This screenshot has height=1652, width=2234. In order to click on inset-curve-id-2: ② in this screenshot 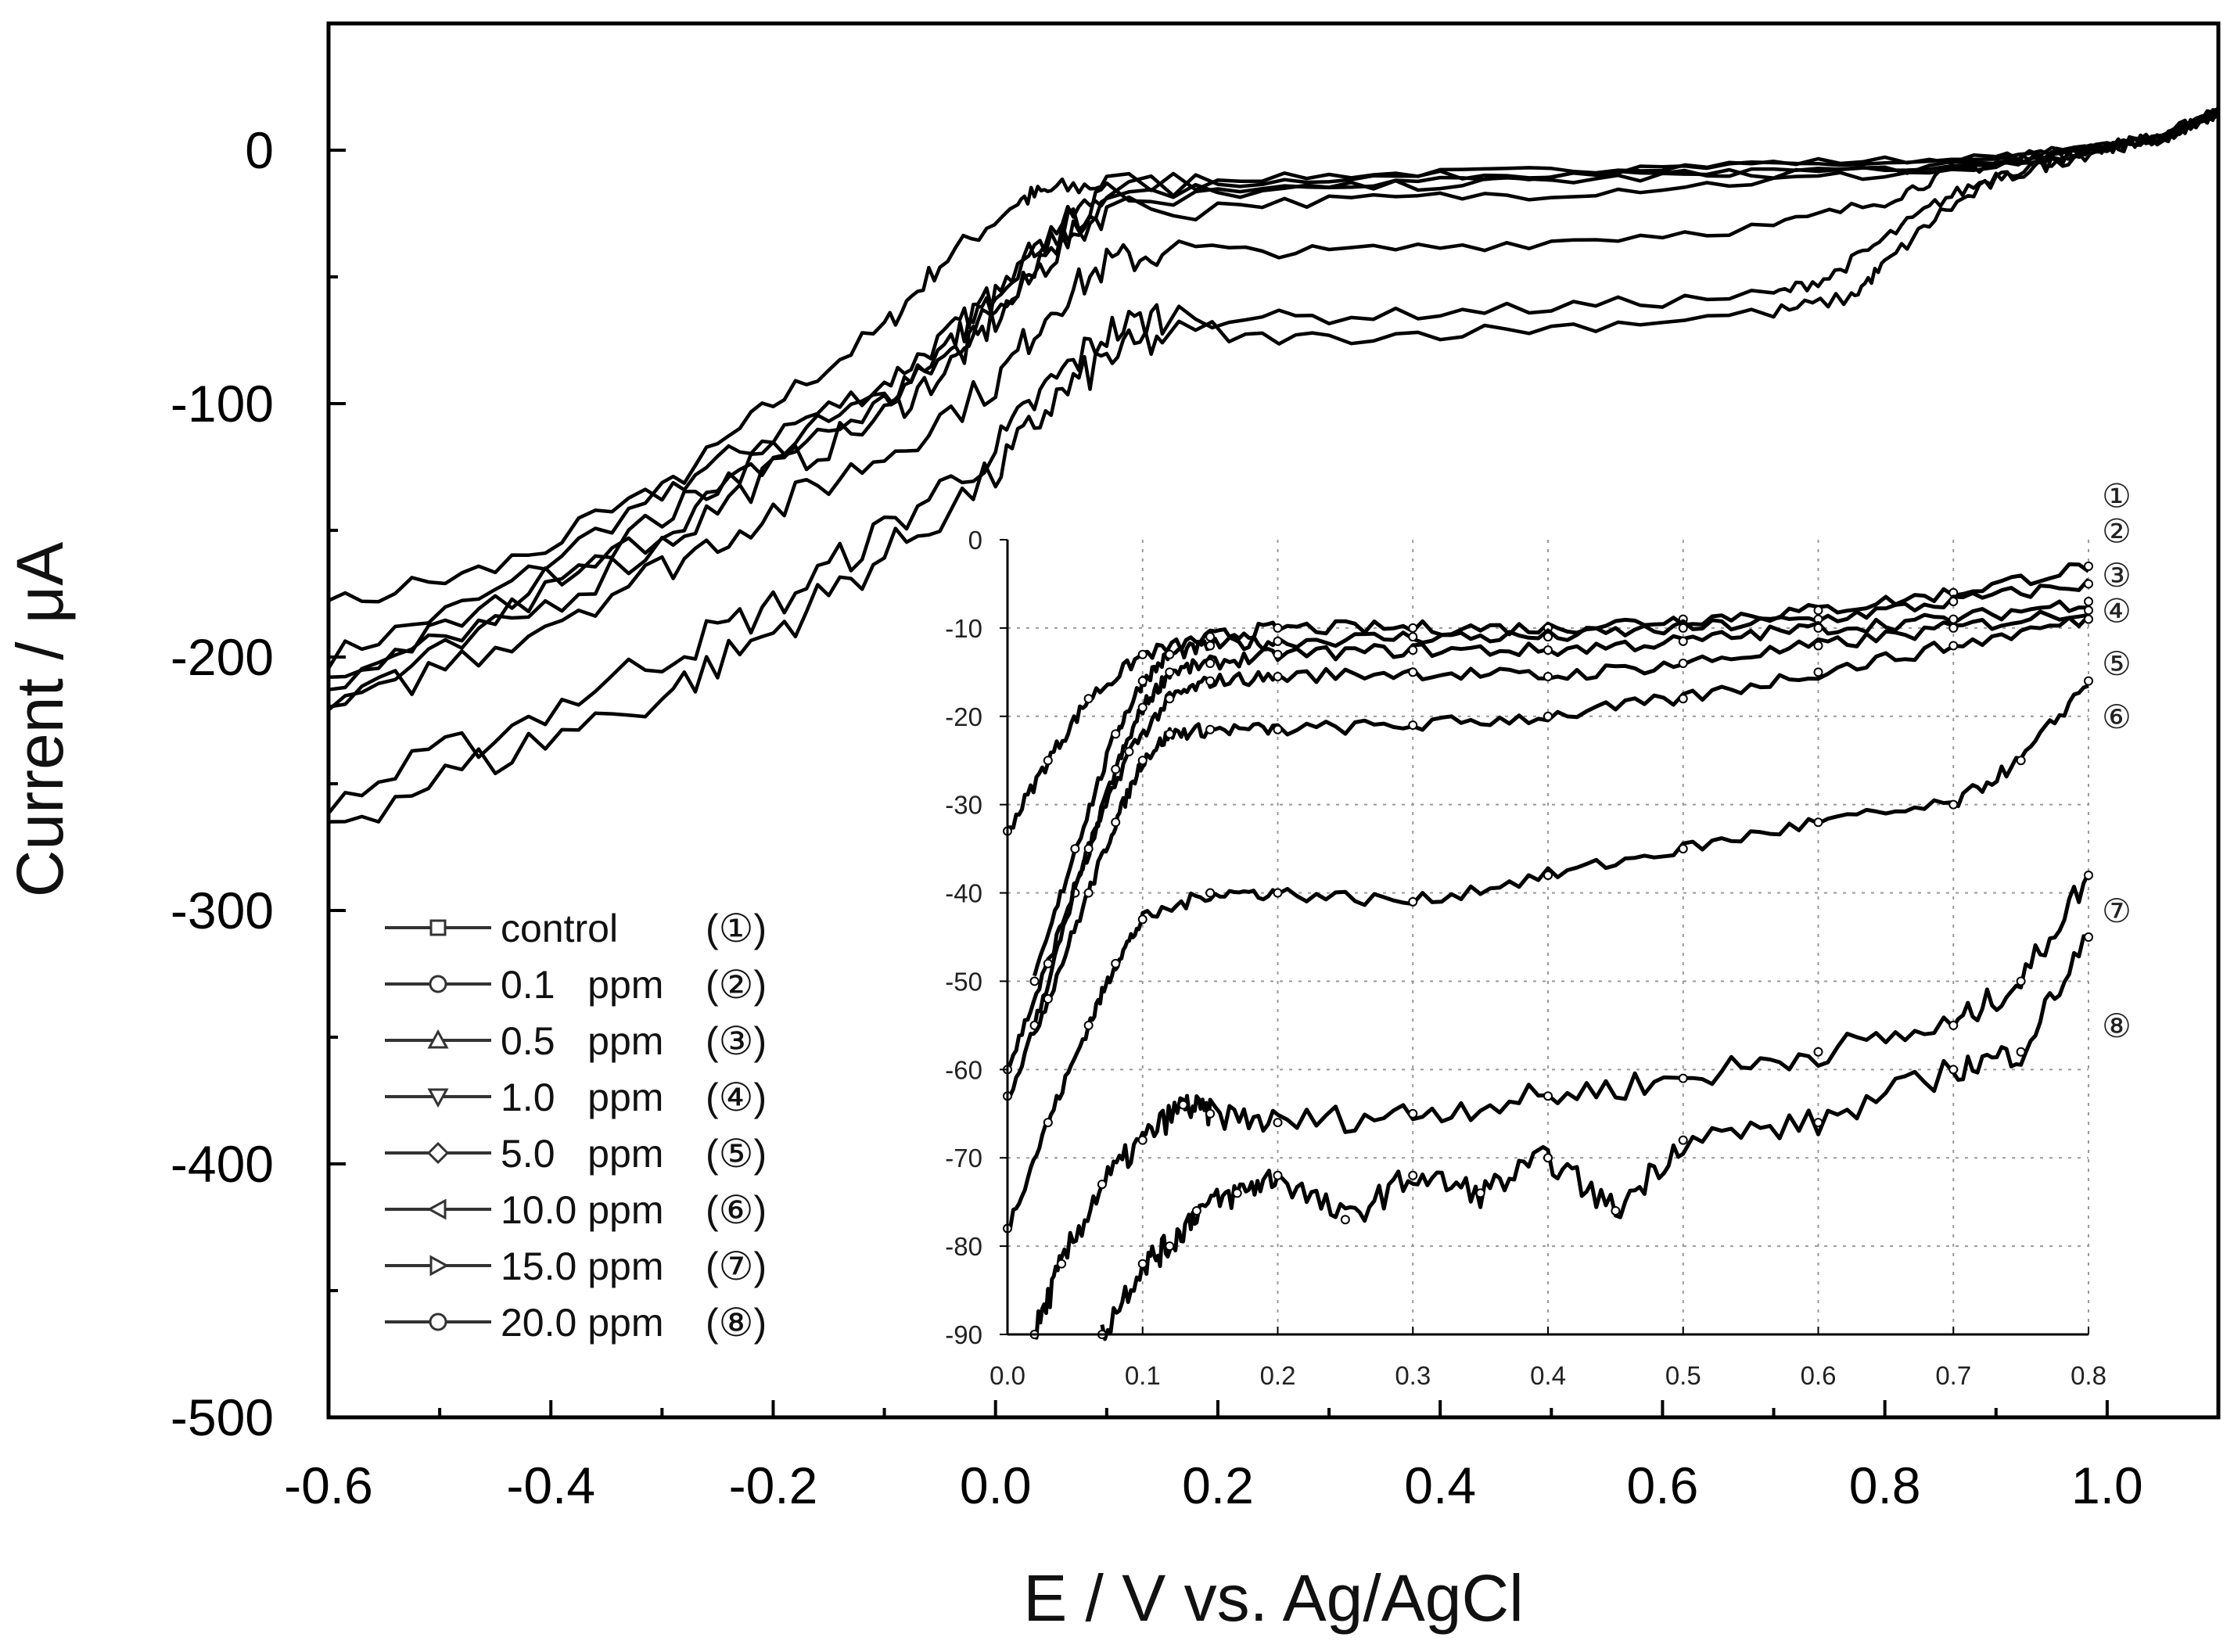, I will do `click(2117, 531)`.